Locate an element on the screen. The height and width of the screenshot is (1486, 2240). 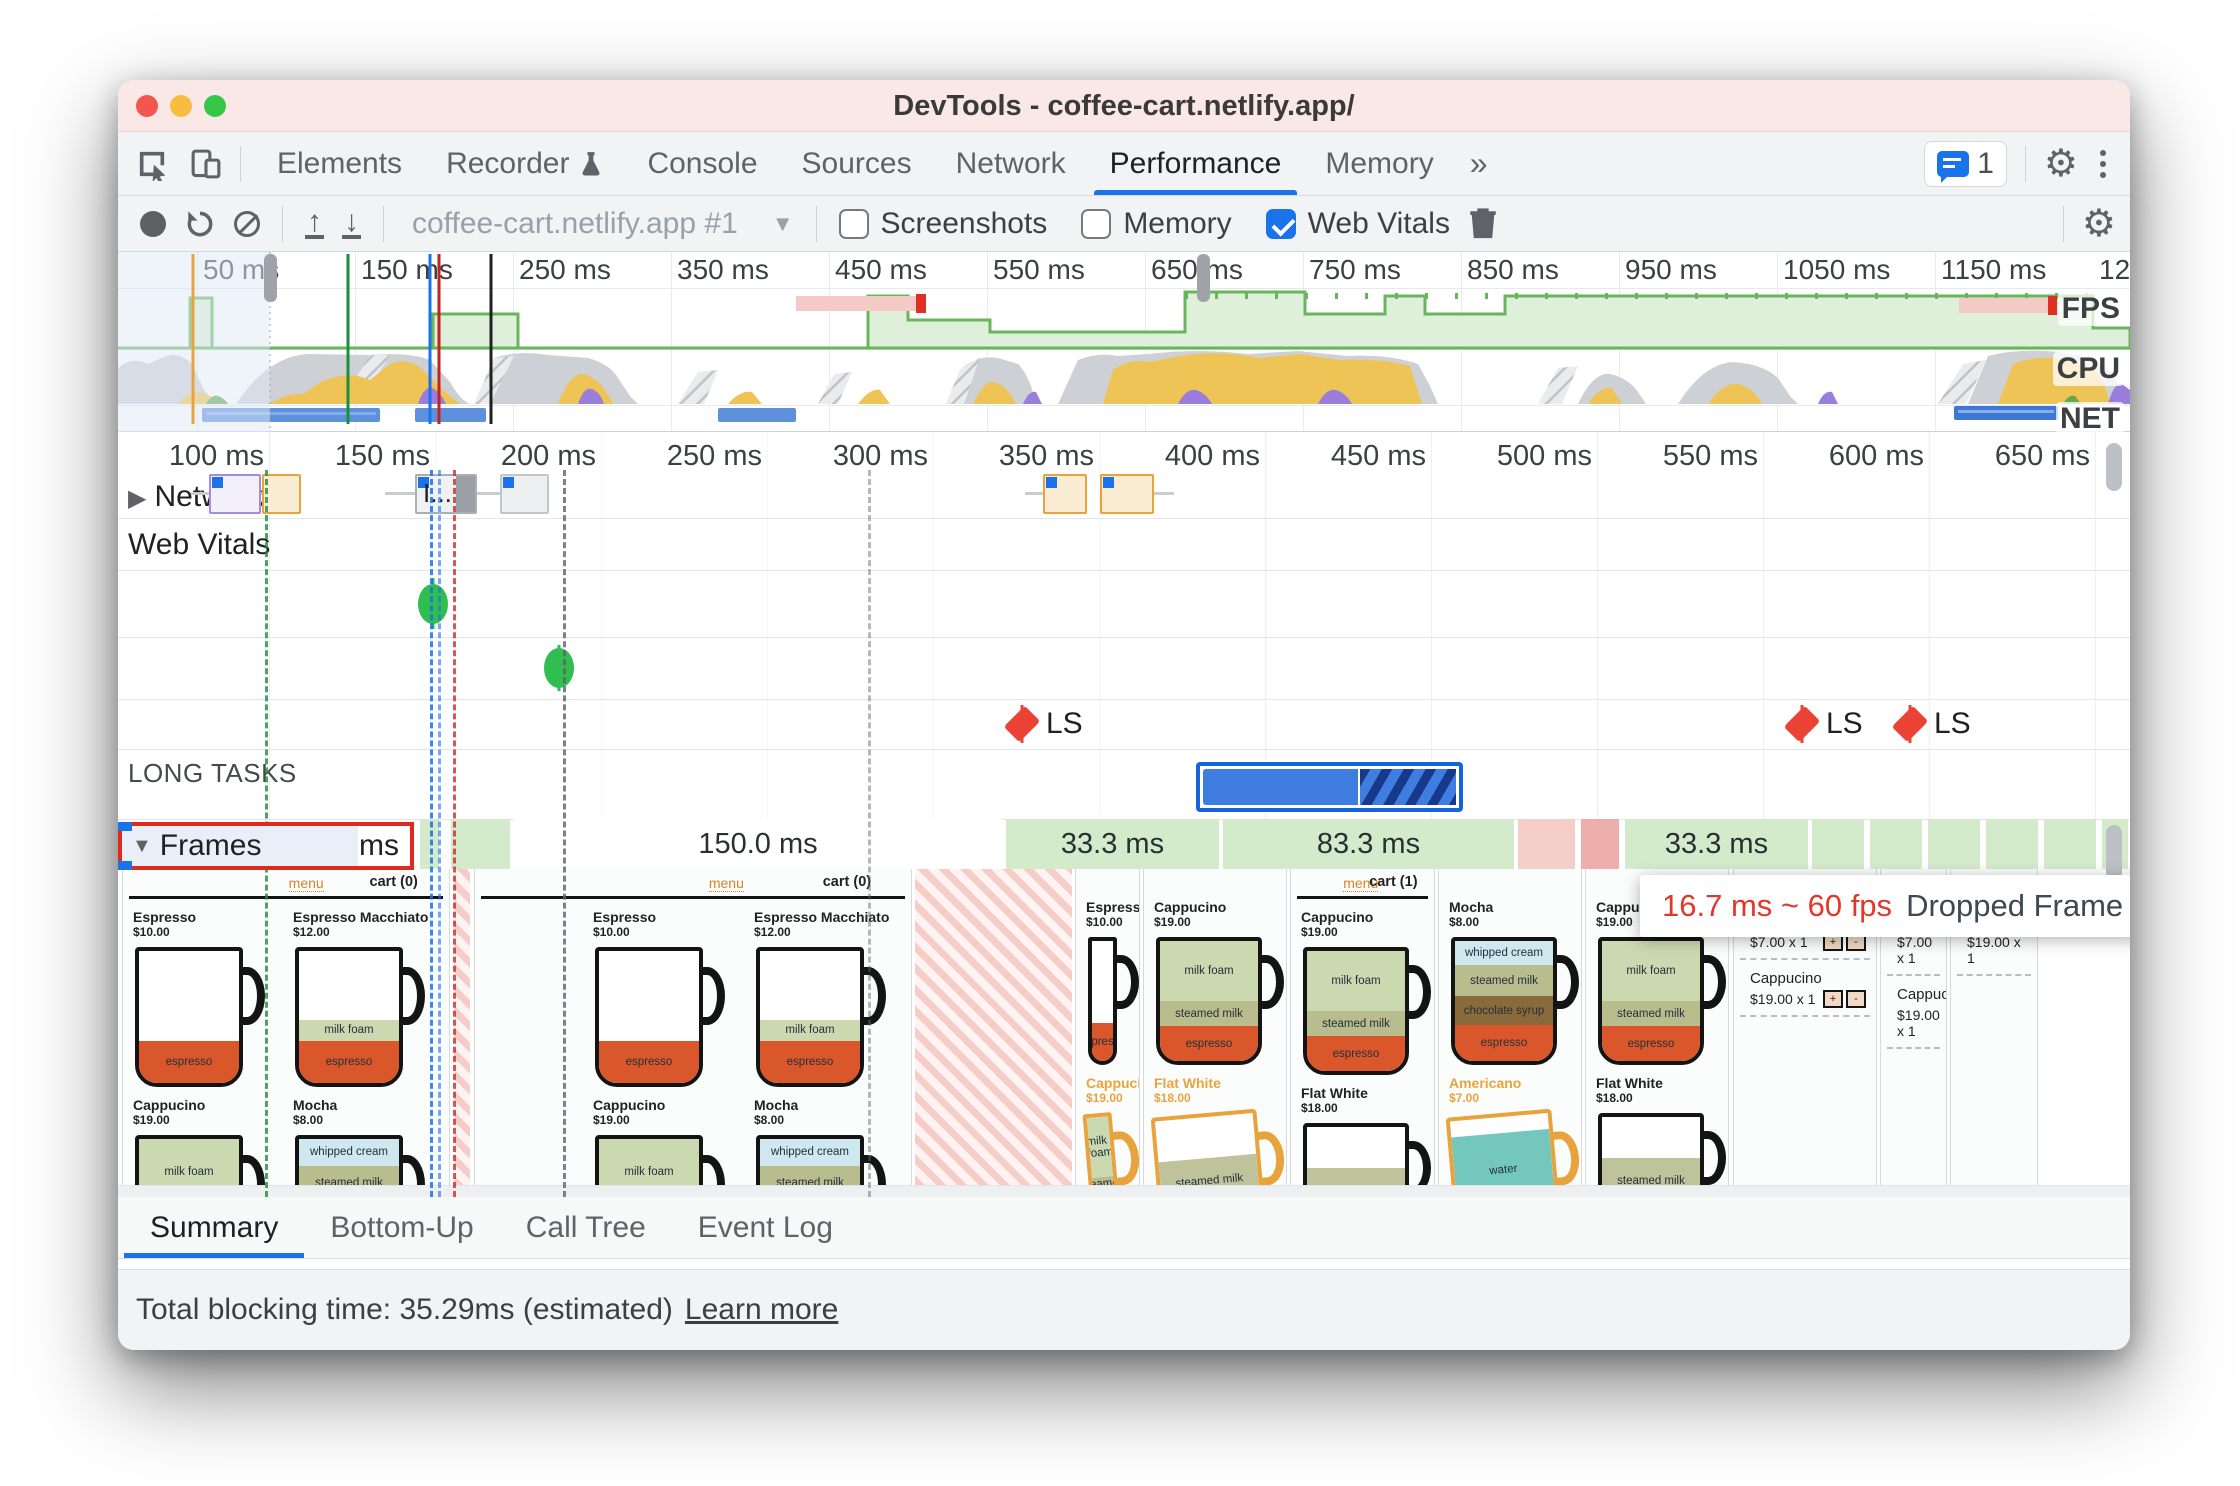
clear-recording-icon is located at coordinates (247, 223).